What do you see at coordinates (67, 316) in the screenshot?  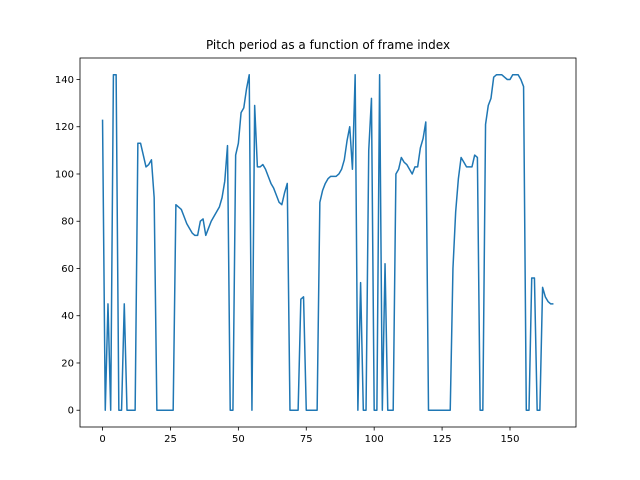 I see `y-tick-label: 40` at bounding box center [67, 316].